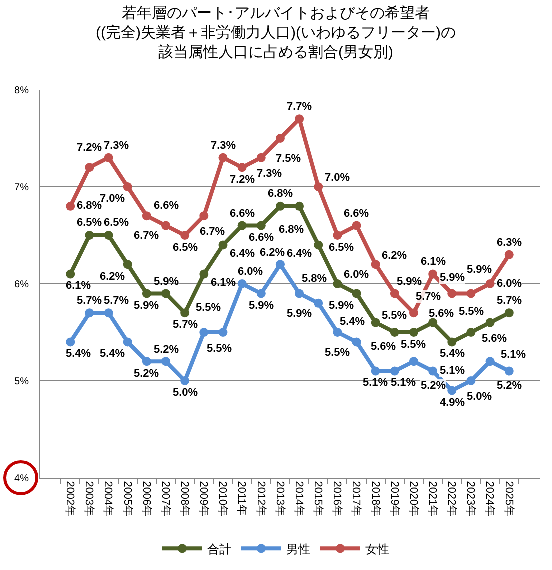 This screenshot has height=570, width=552. I want to click on x-tick-label: 2005年, so click(127, 499).